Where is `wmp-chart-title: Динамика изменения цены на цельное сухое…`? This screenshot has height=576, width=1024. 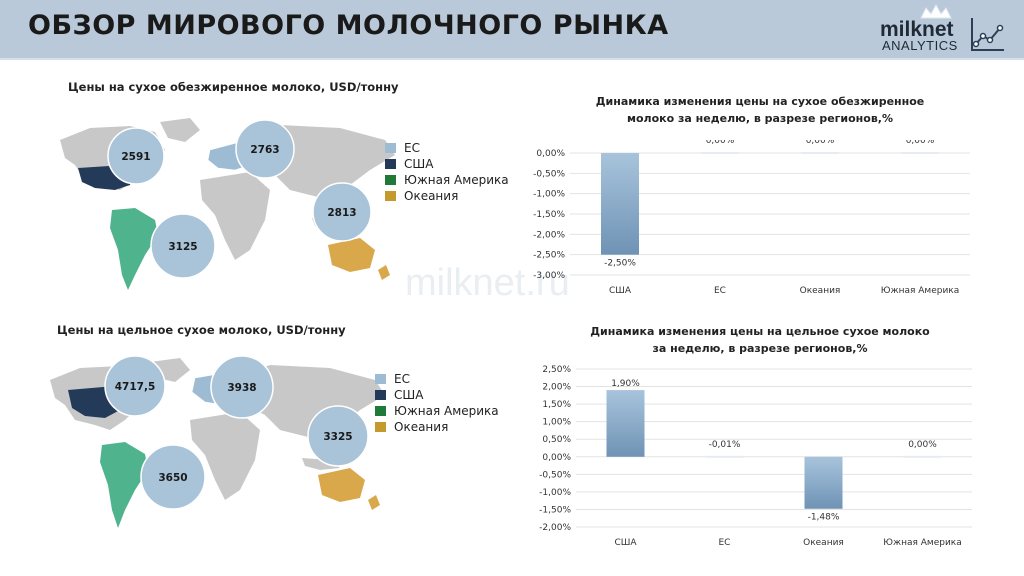 wmp-chart-title: Динамика изменения цены на цельное сухое… is located at coordinates (760, 340).